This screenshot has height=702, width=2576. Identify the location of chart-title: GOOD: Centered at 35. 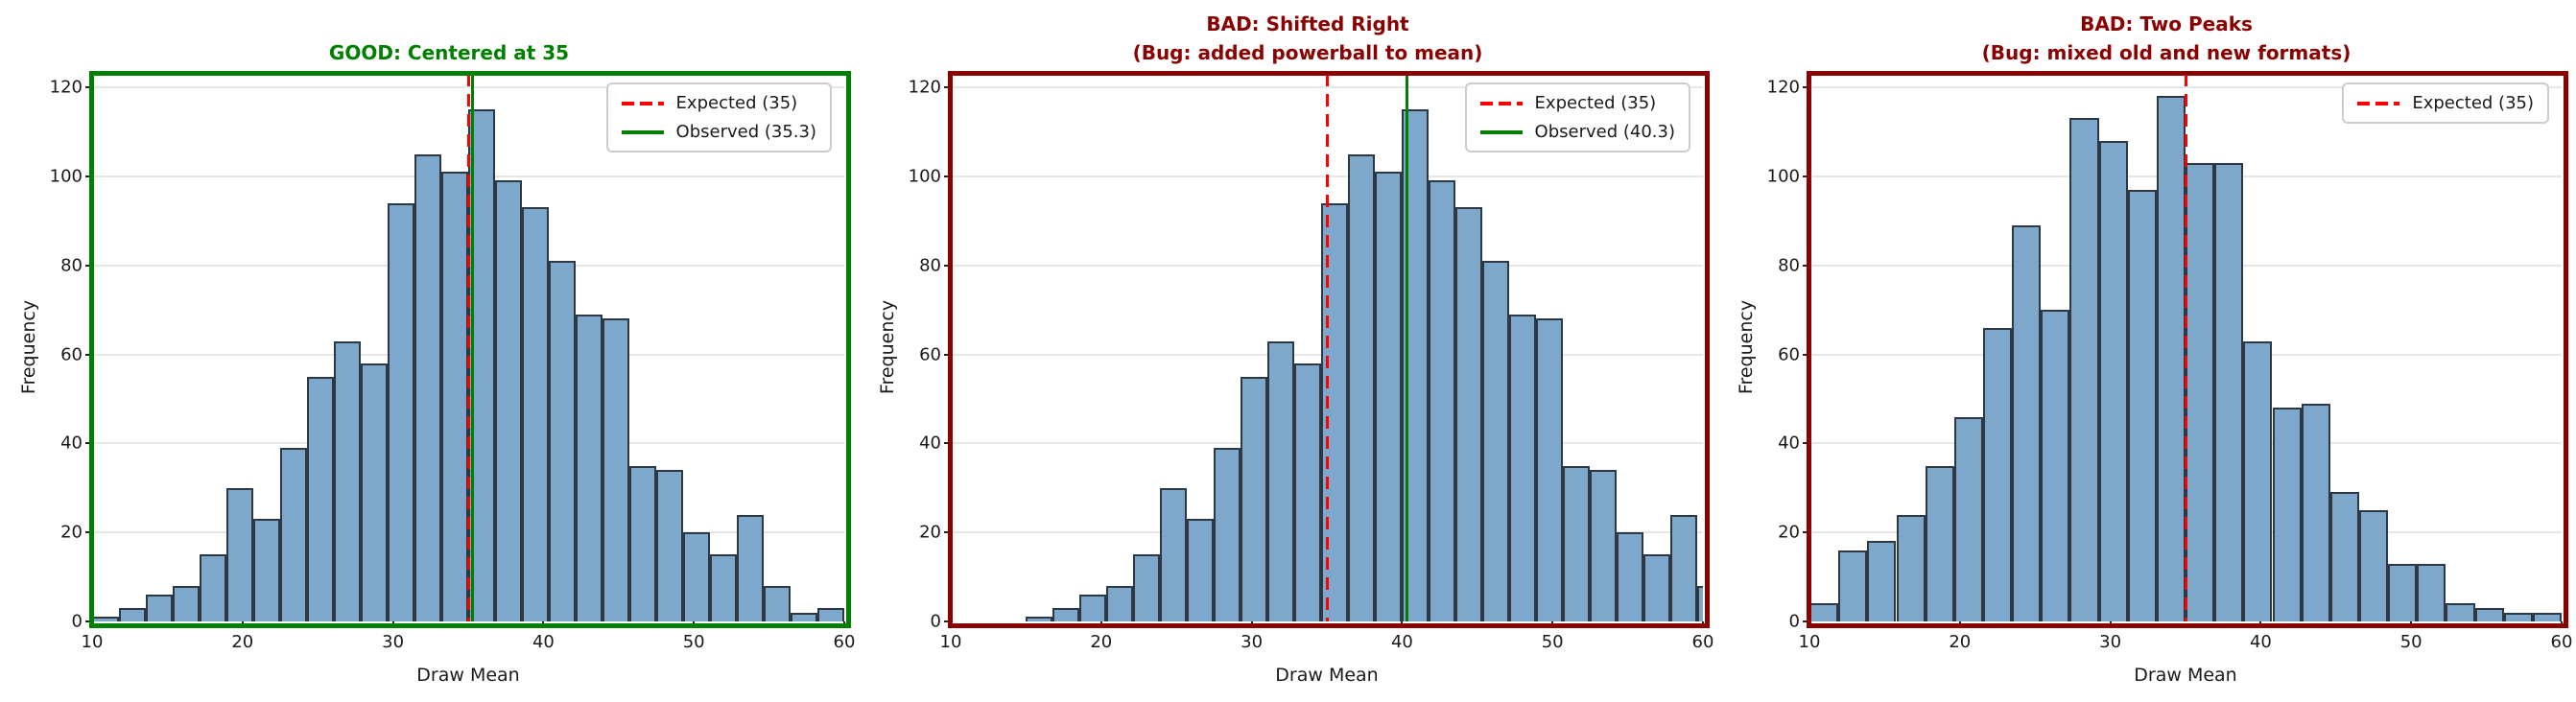
(449, 33).